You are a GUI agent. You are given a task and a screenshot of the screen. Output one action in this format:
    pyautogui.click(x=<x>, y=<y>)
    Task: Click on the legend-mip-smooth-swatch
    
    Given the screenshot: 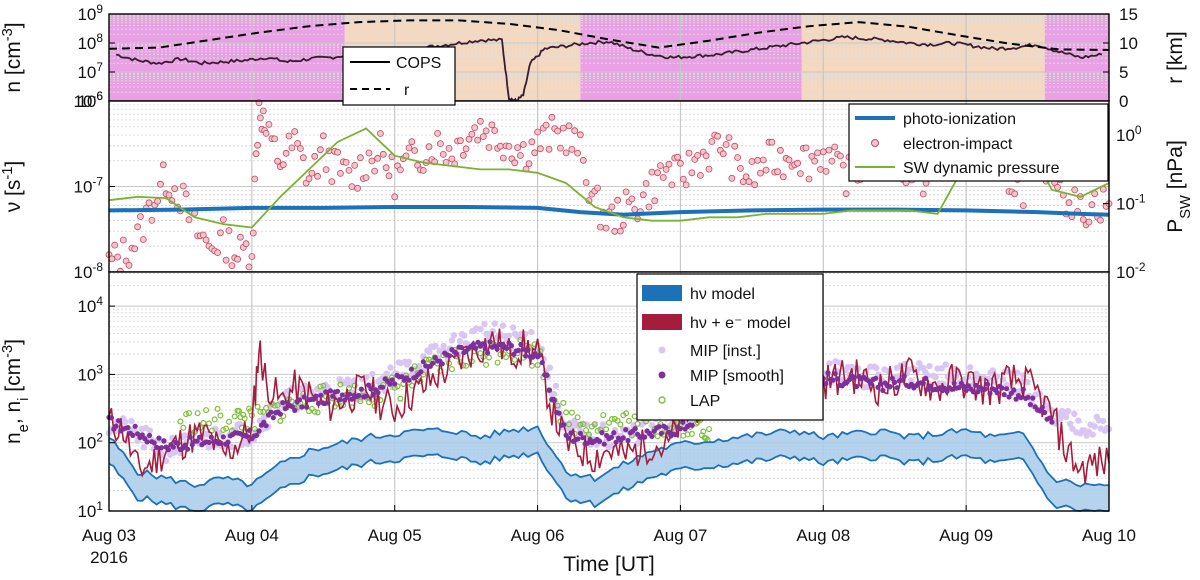 What is the action you would take?
    pyautogui.click(x=662, y=375)
    